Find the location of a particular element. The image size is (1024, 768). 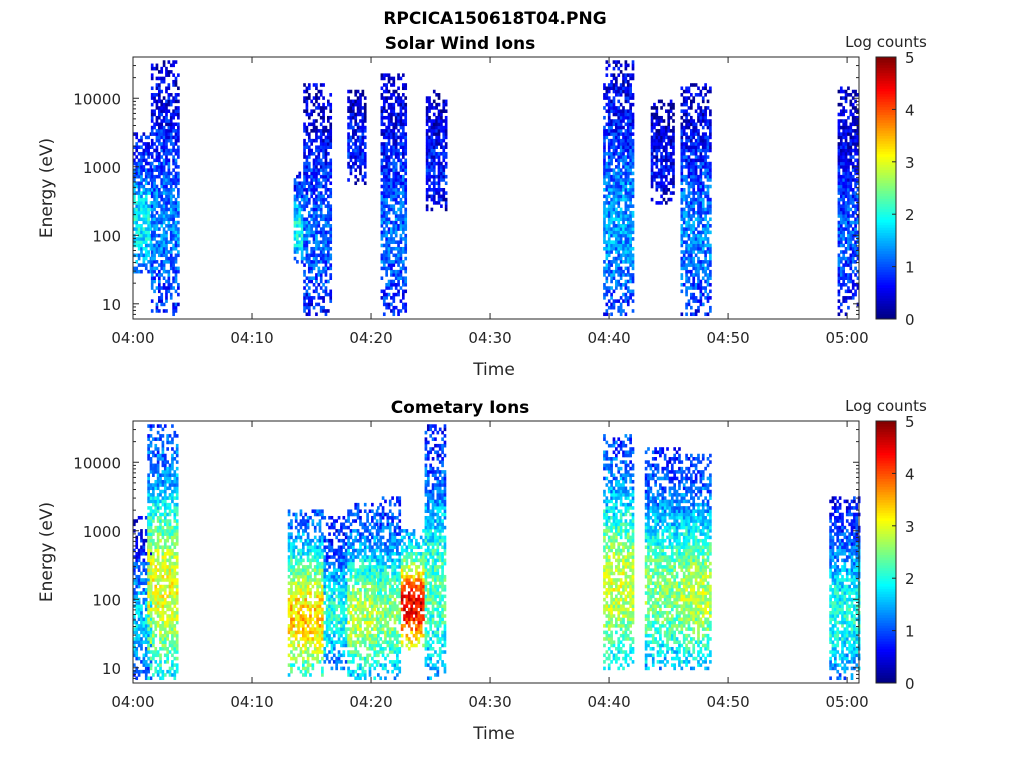

colorbar-segment is located at coordinates (886, 100).